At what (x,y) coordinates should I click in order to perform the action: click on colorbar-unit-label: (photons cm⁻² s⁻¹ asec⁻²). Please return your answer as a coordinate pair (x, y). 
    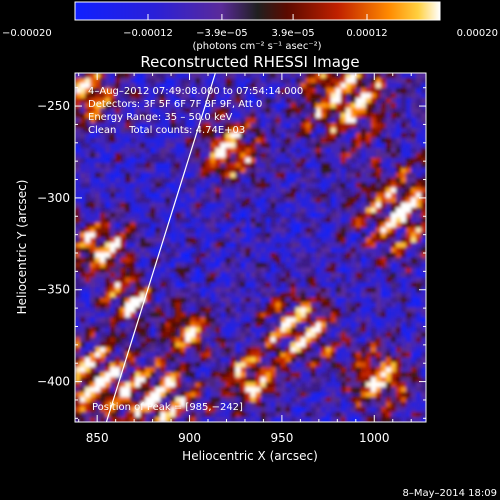
    Looking at the image, I should click on (256, 46).